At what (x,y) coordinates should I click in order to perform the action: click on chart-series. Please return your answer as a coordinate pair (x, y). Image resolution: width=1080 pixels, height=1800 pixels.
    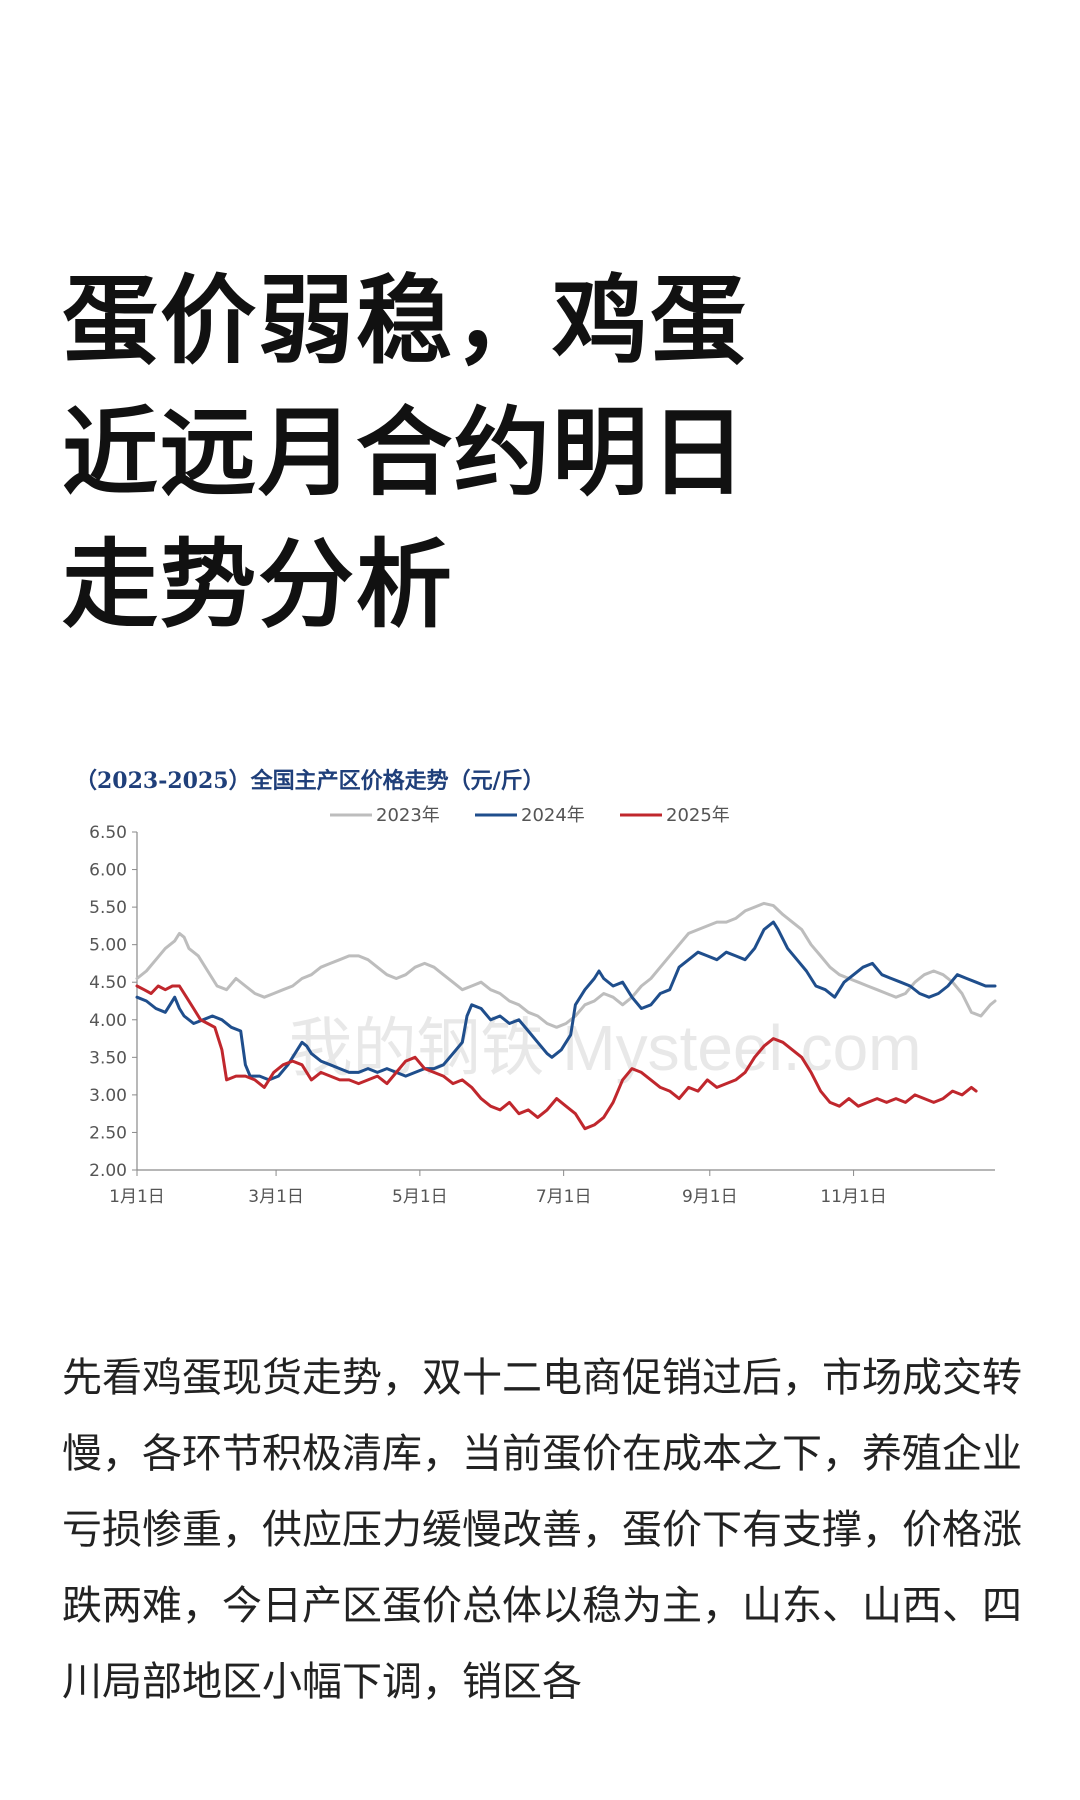
    Looking at the image, I should click on (566, 1016).